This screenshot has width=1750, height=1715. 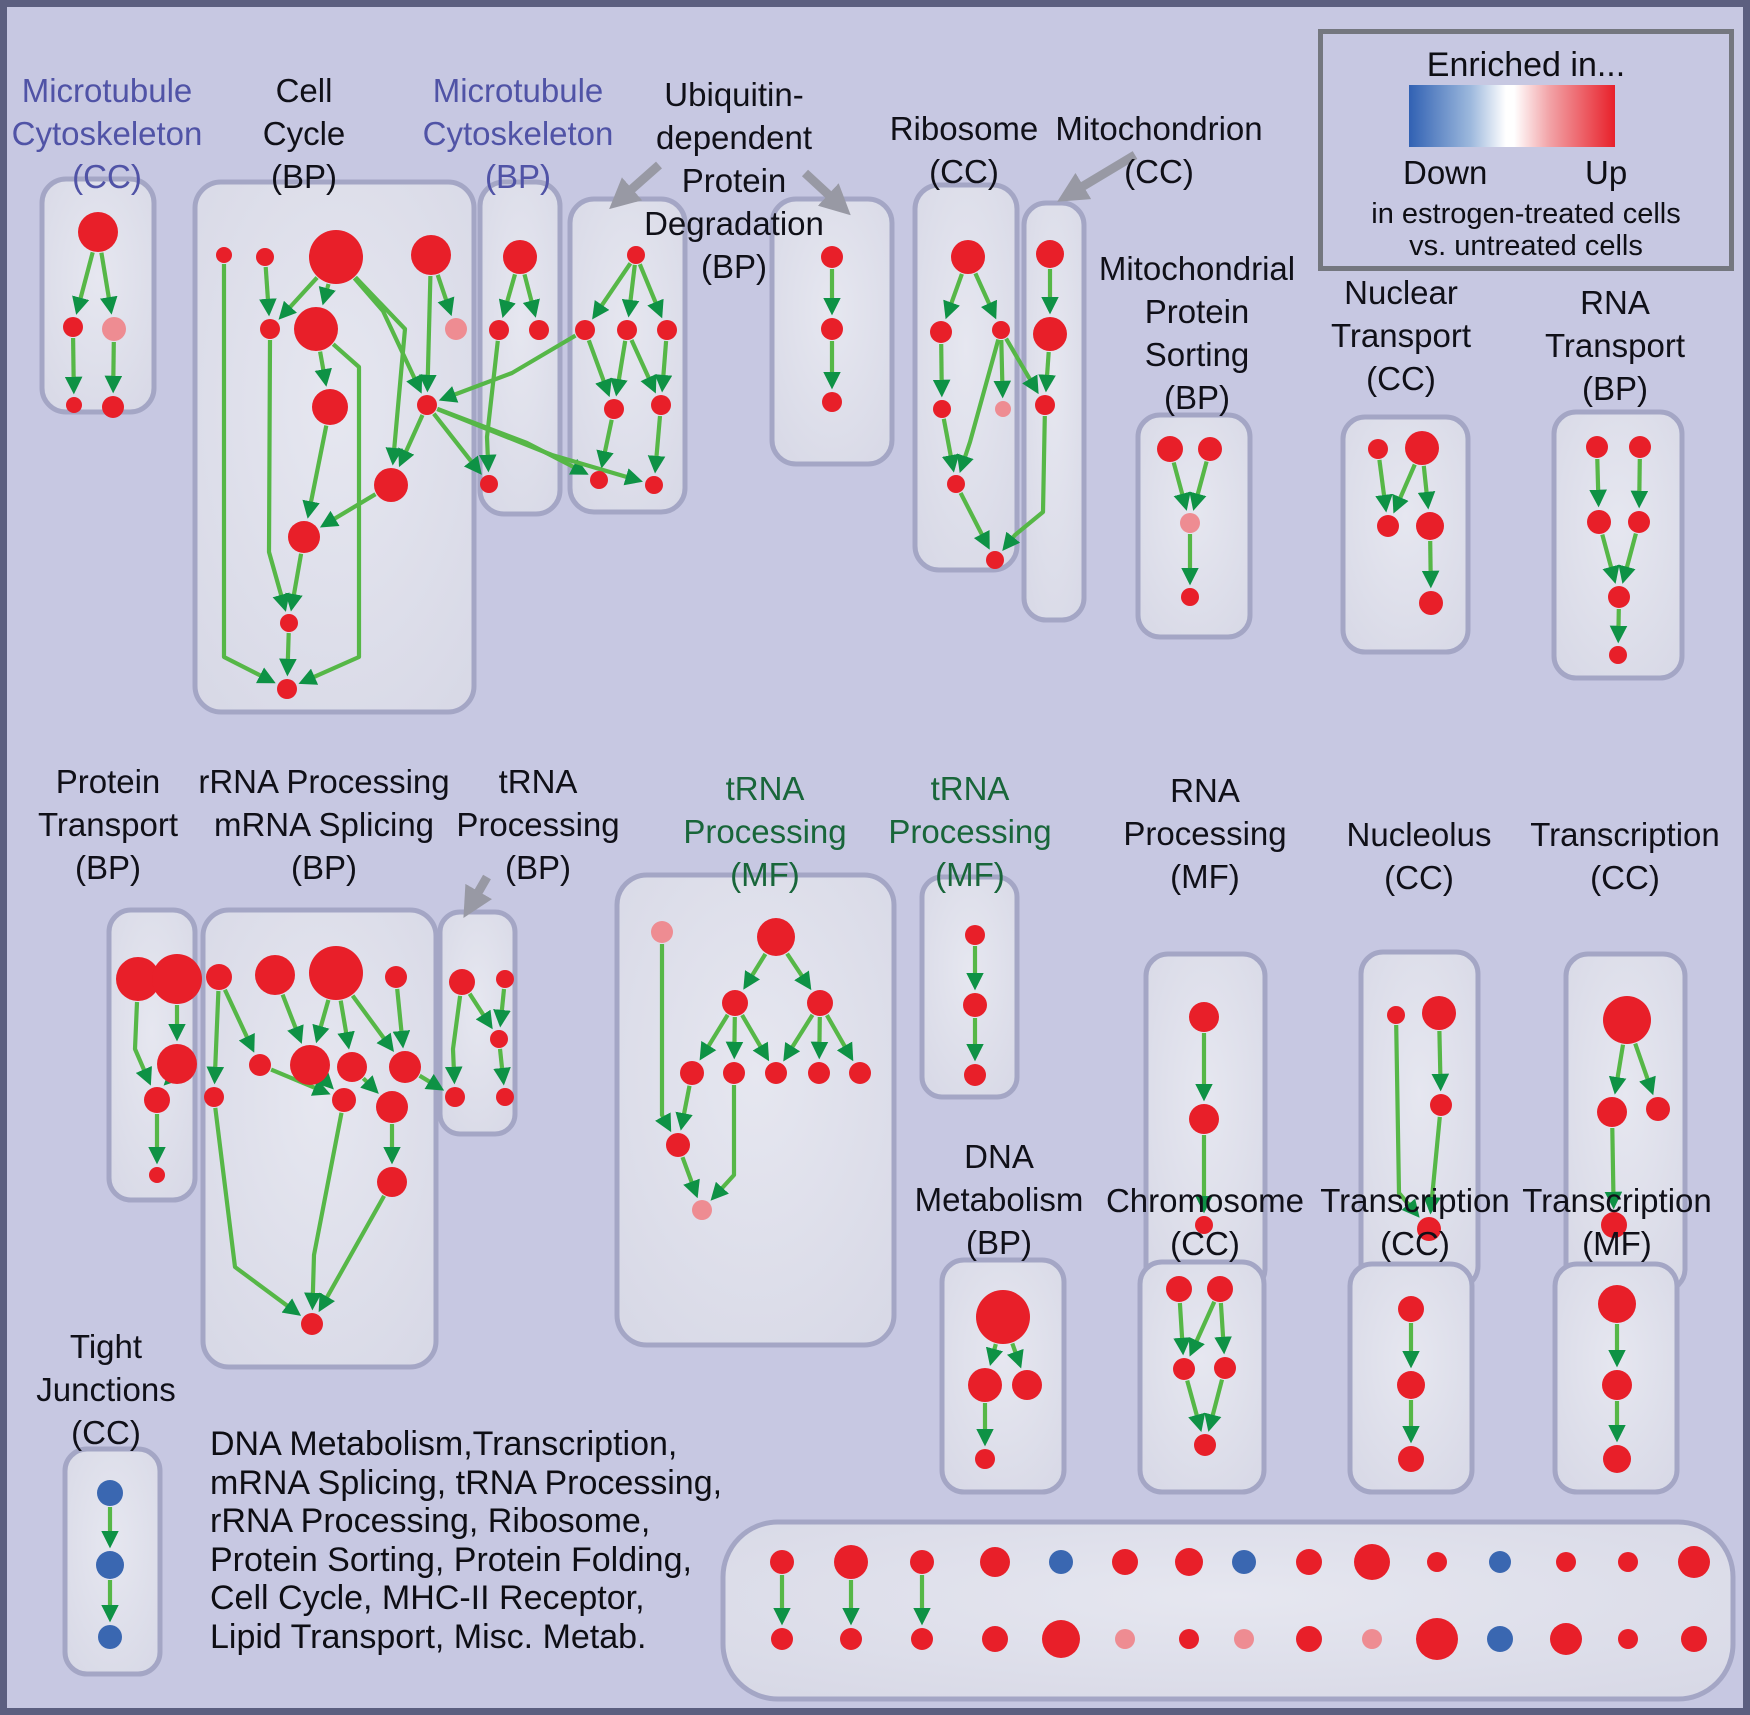 What do you see at coordinates (1214, 1405) in the screenshot?
I see `edge-chromosome-td-te` at bounding box center [1214, 1405].